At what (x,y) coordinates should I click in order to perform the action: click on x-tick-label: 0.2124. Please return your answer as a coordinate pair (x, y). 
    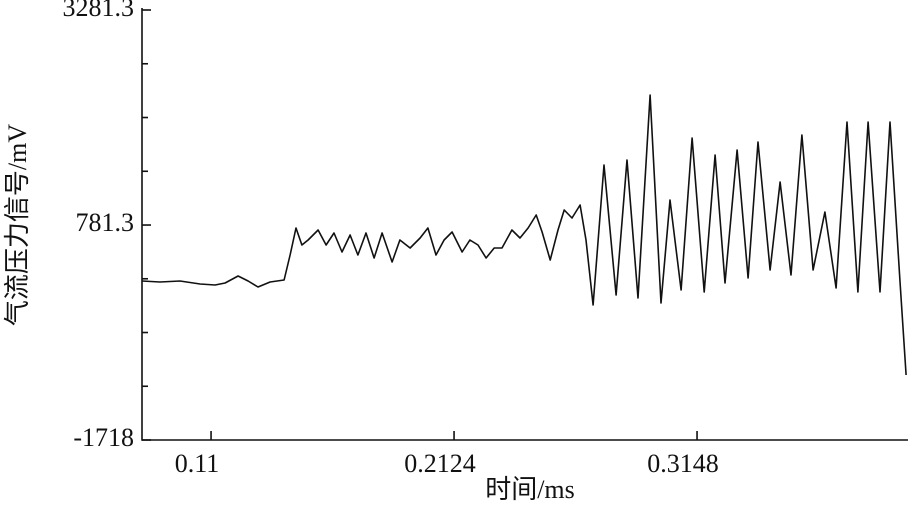
    Looking at the image, I should click on (440, 463).